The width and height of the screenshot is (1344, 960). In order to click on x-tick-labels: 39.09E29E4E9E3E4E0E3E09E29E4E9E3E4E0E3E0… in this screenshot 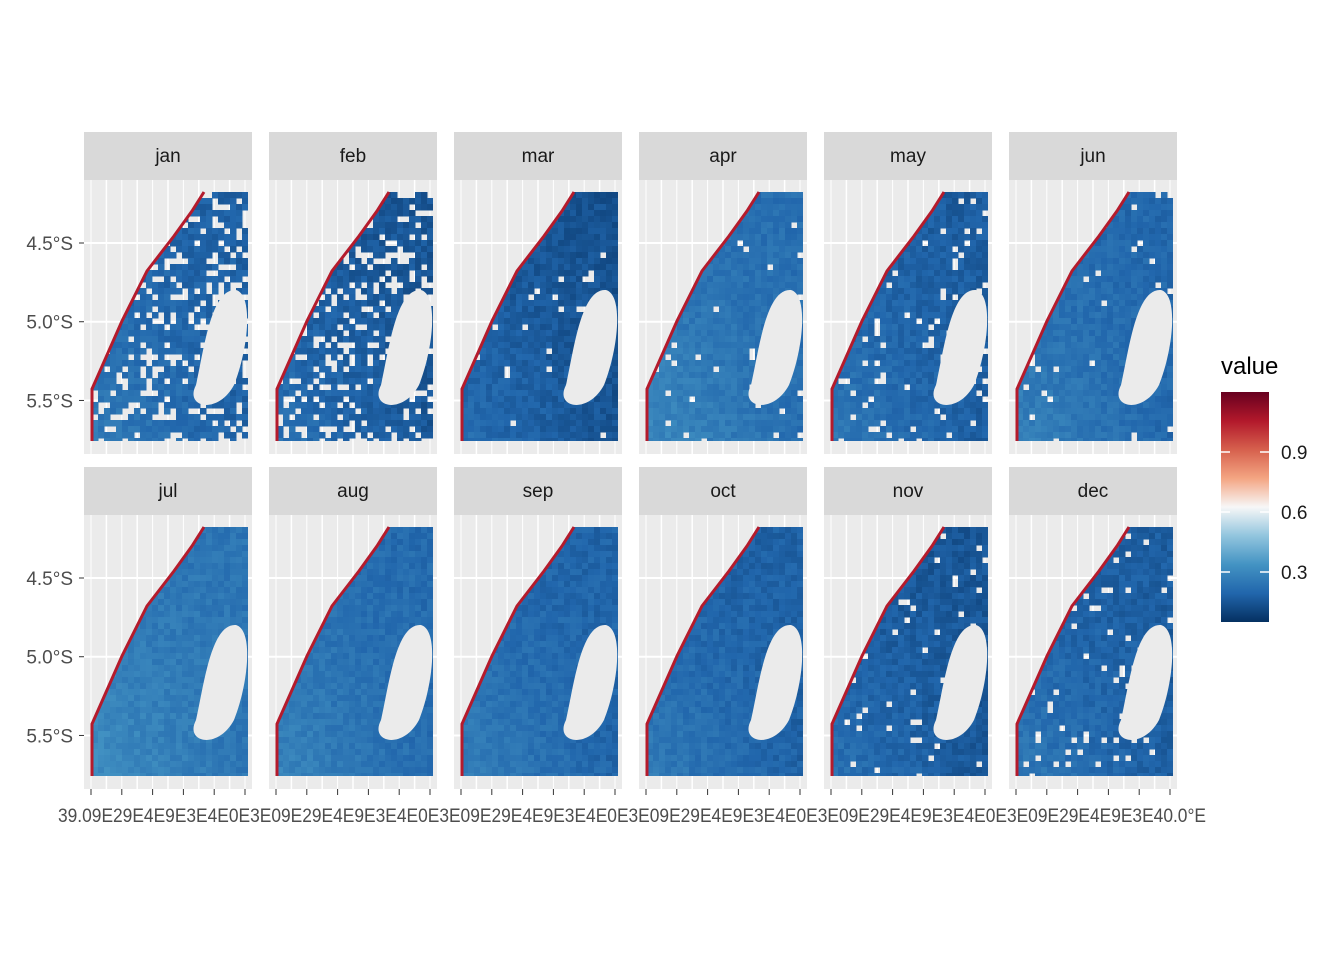, I will do `click(632, 816)`.